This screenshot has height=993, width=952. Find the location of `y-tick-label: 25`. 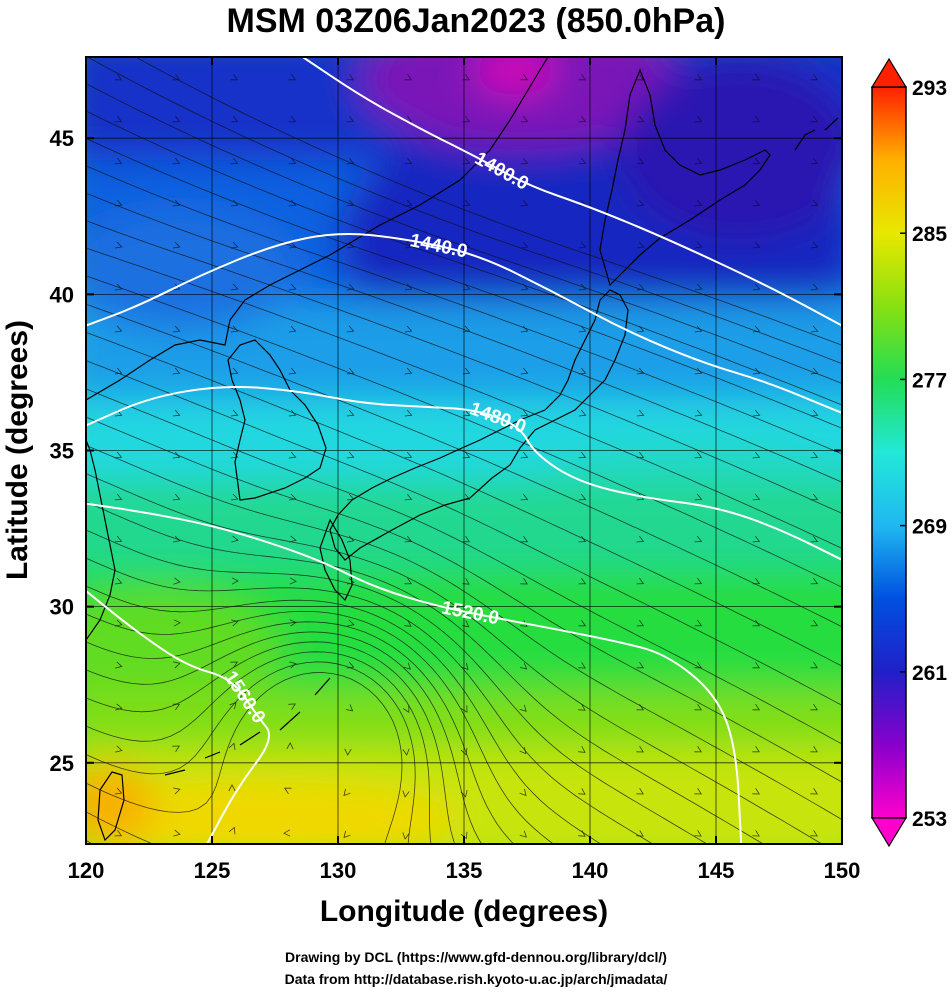

y-tick-label: 25 is located at coordinates (62, 763).